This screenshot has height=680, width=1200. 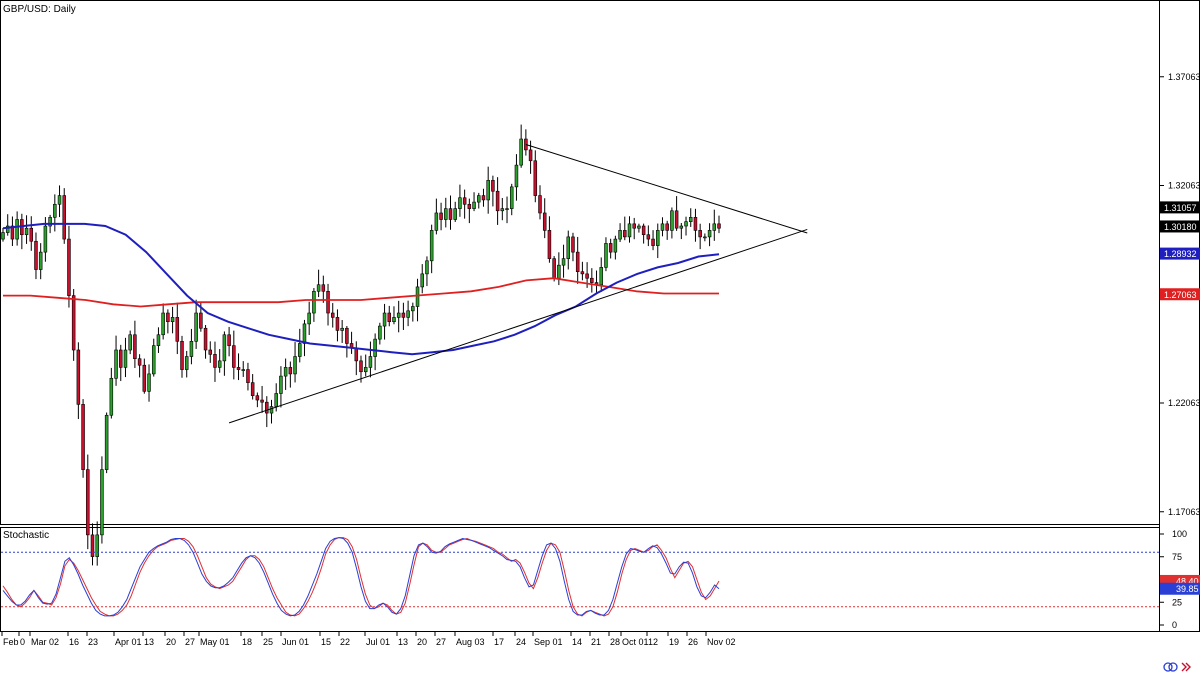 What do you see at coordinates (548, 642) in the screenshot?
I see `time-axis-label: Sep 01` at bounding box center [548, 642].